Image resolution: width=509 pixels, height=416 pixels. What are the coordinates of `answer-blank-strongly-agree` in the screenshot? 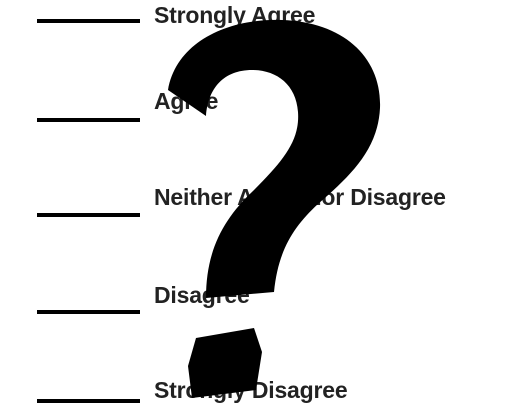 It's located at (88, 21).